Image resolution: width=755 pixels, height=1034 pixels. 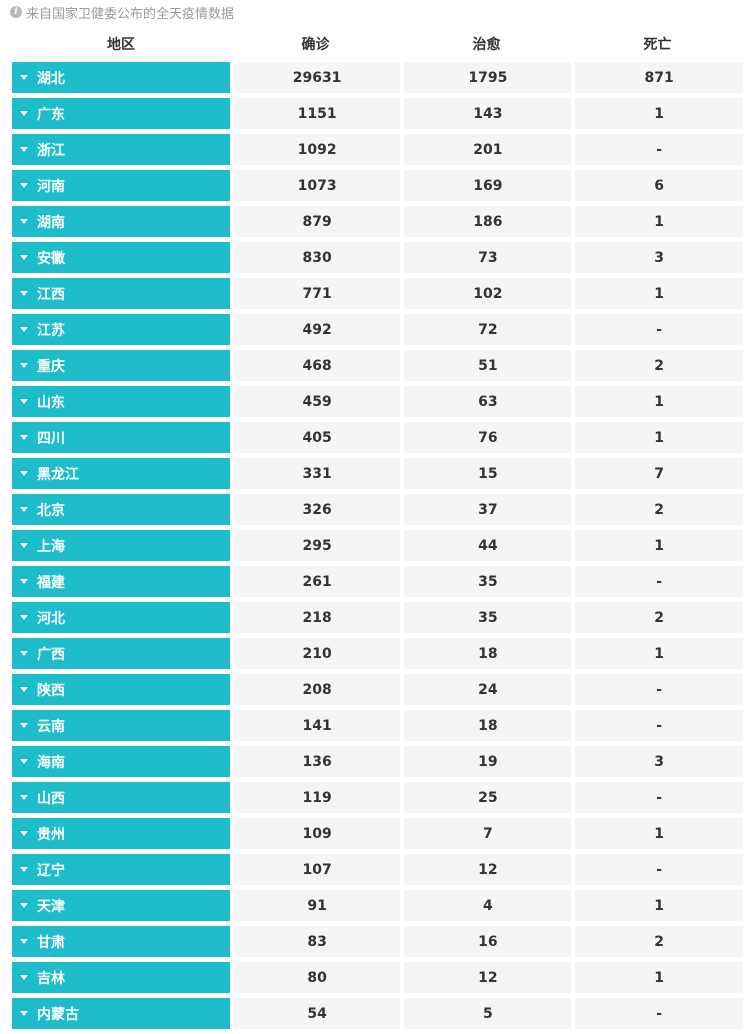 I want to click on table-row: 海南 136 19 3, so click(x=377, y=761).